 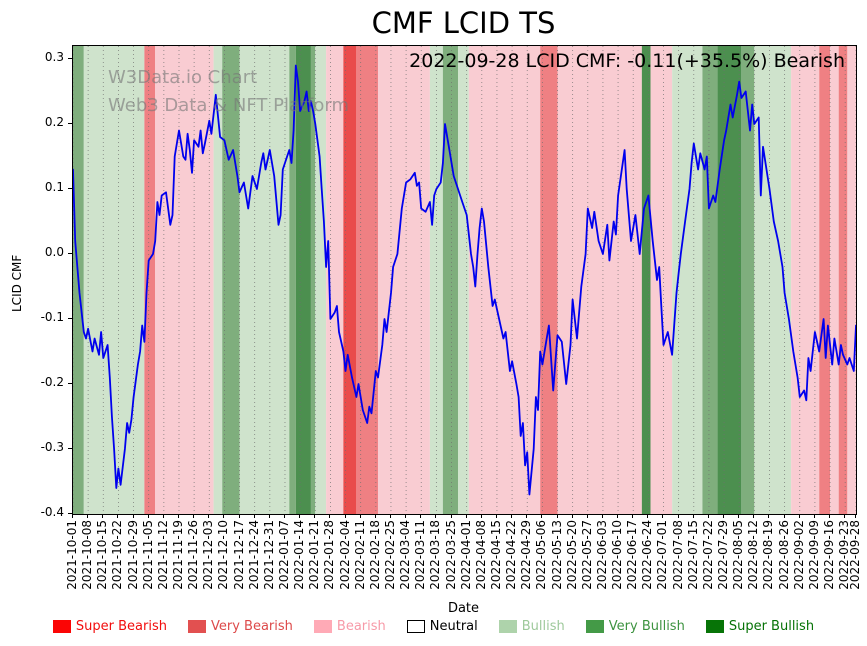 I want to click on x-tick-label: 2022-09-02, so click(x=798, y=555).